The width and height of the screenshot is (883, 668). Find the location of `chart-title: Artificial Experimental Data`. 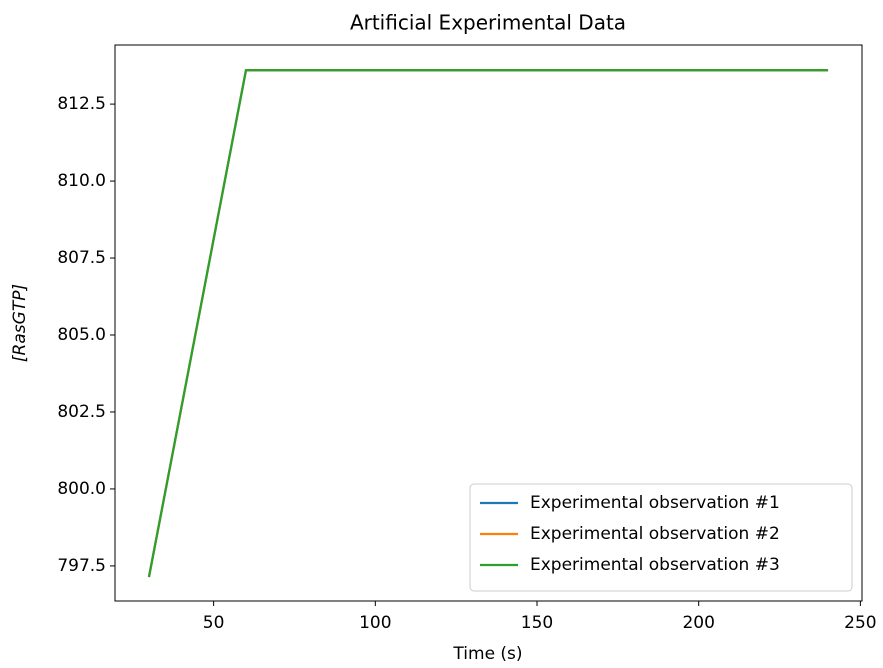

chart-title: Artificial Experimental Data is located at coordinates (488, 23).